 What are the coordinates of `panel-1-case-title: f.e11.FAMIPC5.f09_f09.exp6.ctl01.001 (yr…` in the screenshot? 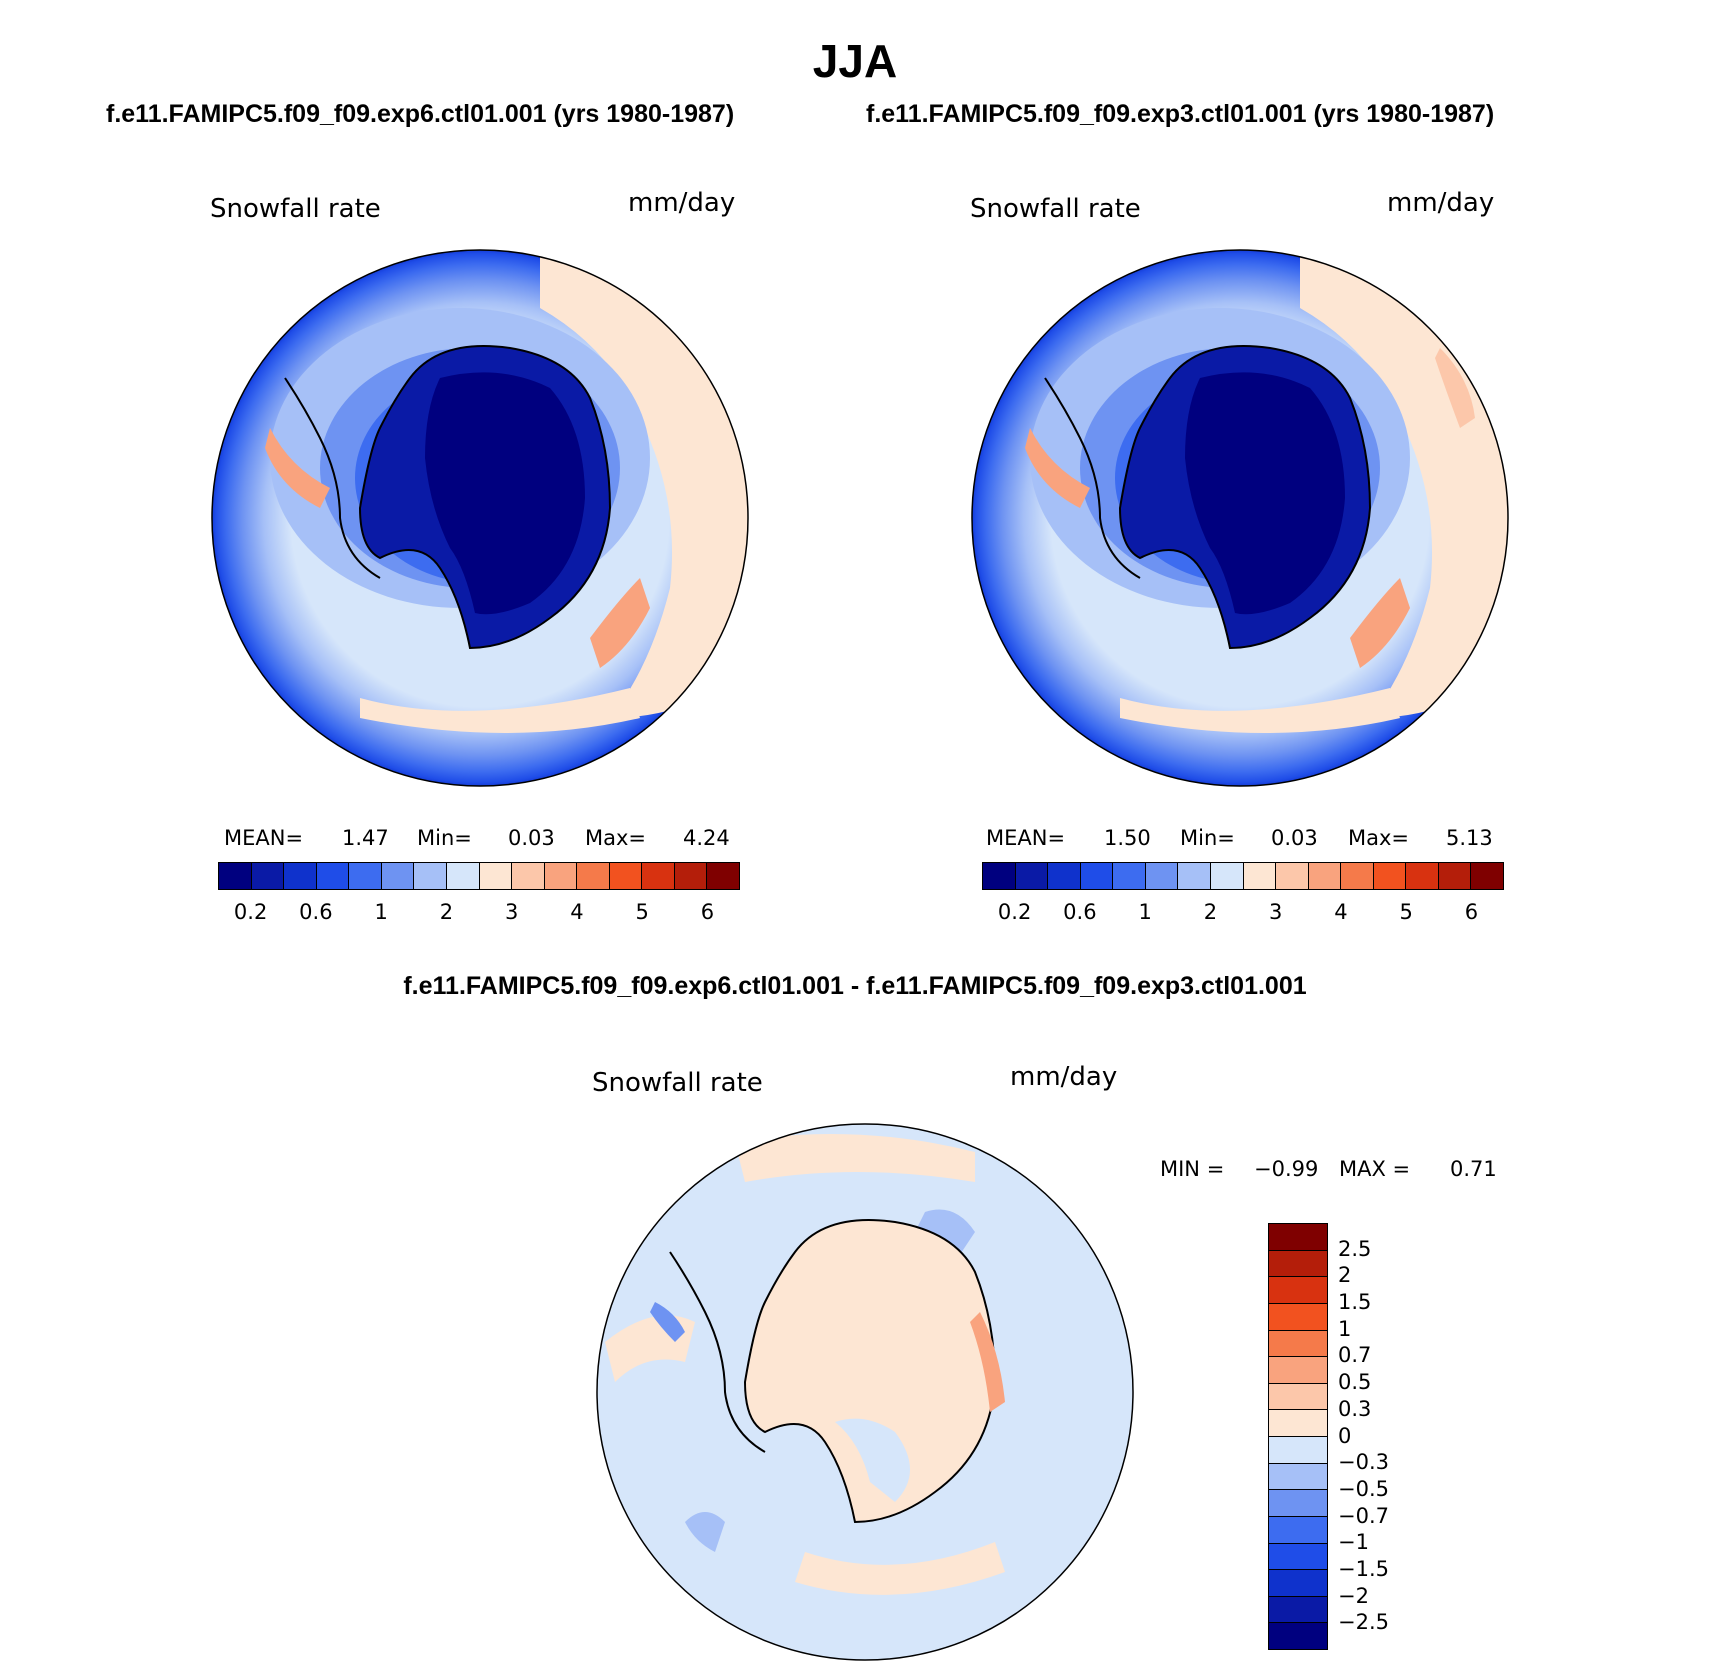 It's located at (420, 114).